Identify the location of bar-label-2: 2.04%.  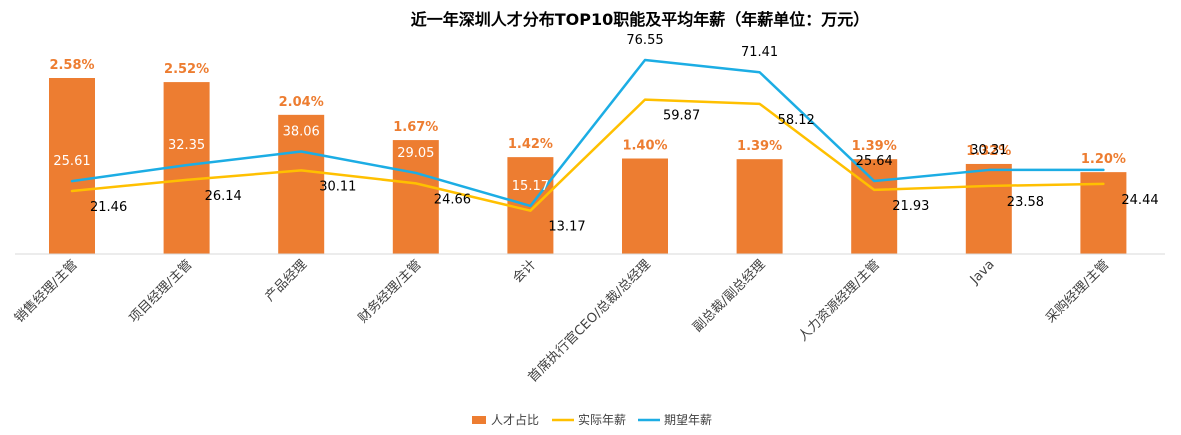
(301, 102).